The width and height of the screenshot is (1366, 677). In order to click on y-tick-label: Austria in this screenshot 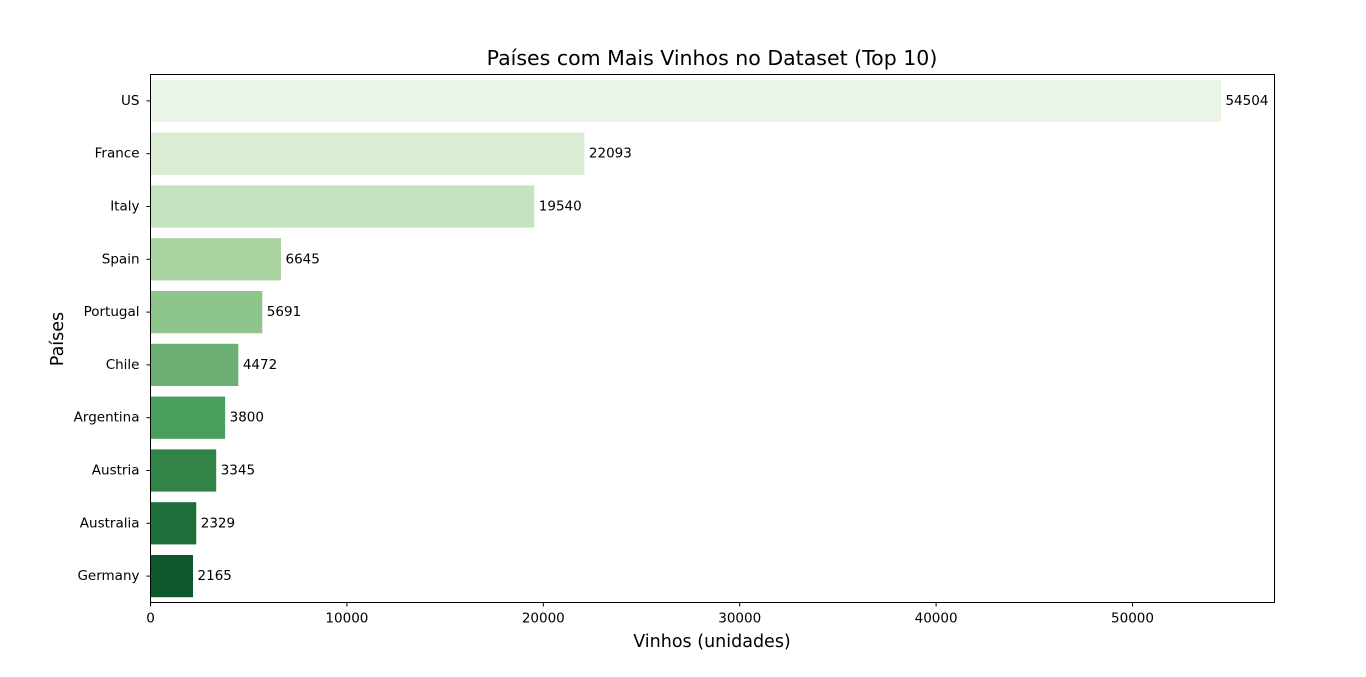, I will do `click(116, 471)`.